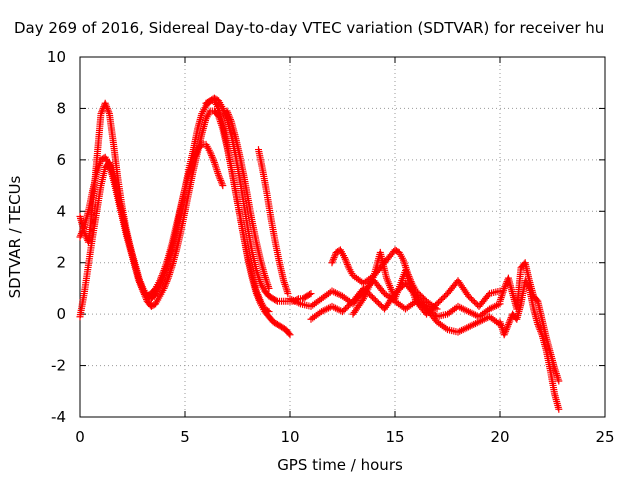  I want to click on x-tick-label: 15, so click(394, 437).